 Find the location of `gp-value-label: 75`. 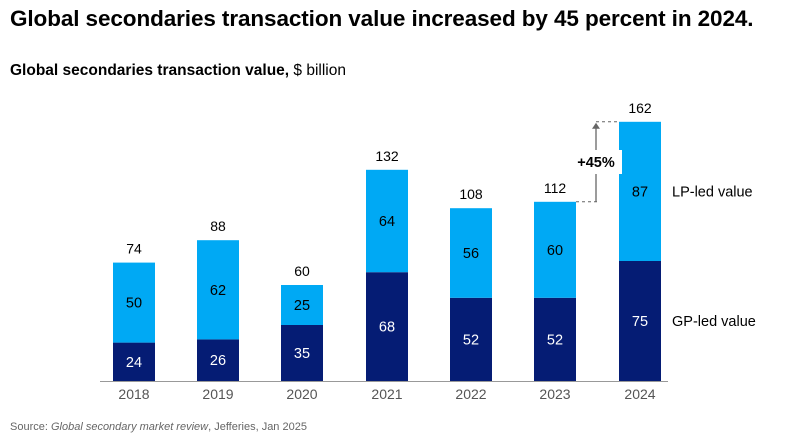

gp-value-label: 75 is located at coordinates (640, 322).